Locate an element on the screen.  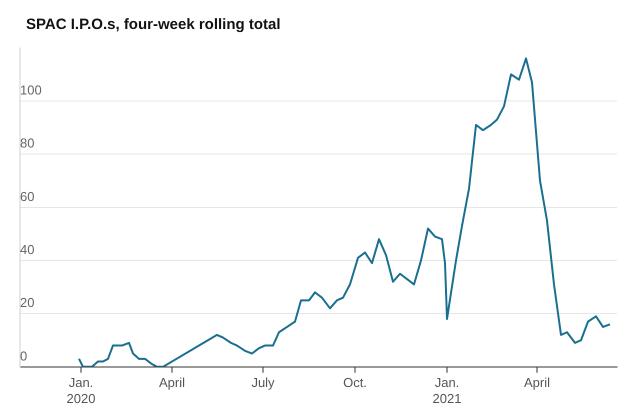
y-tick-label: 100 is located at coordinates (31, 90).